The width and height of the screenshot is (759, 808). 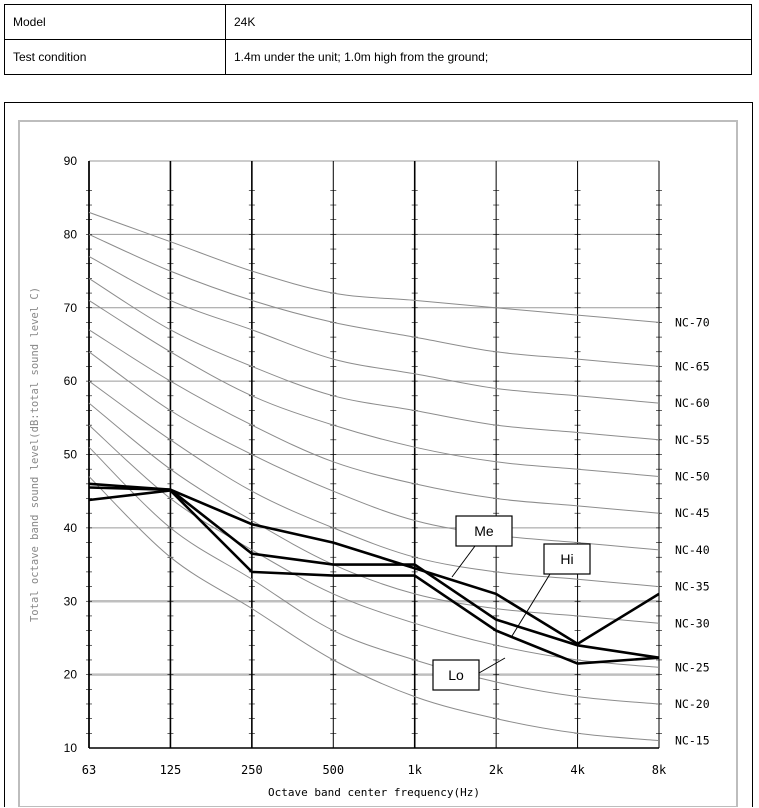 I want to click on series-callout-label: Lo, so click(x=456, y=675).